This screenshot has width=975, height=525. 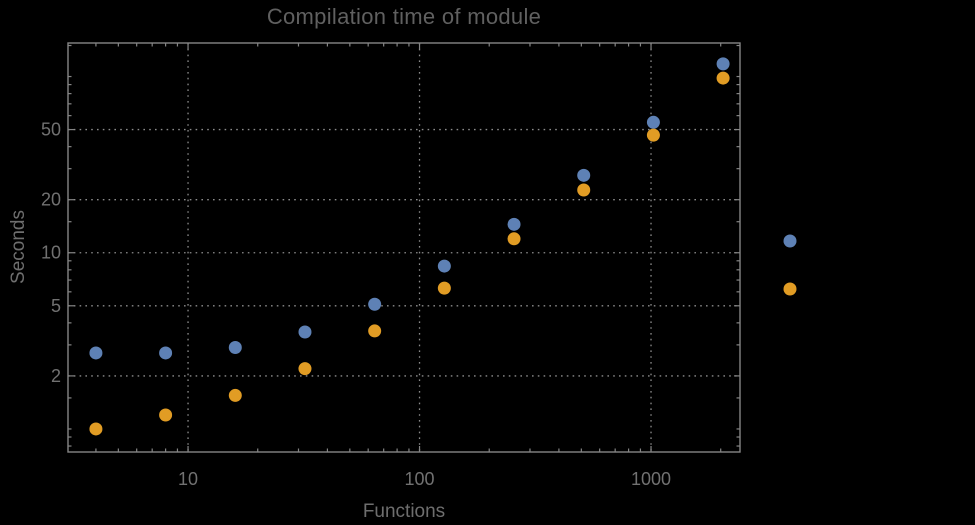 I want to click on y-tick-label: 50, so click(x=51, y=130).